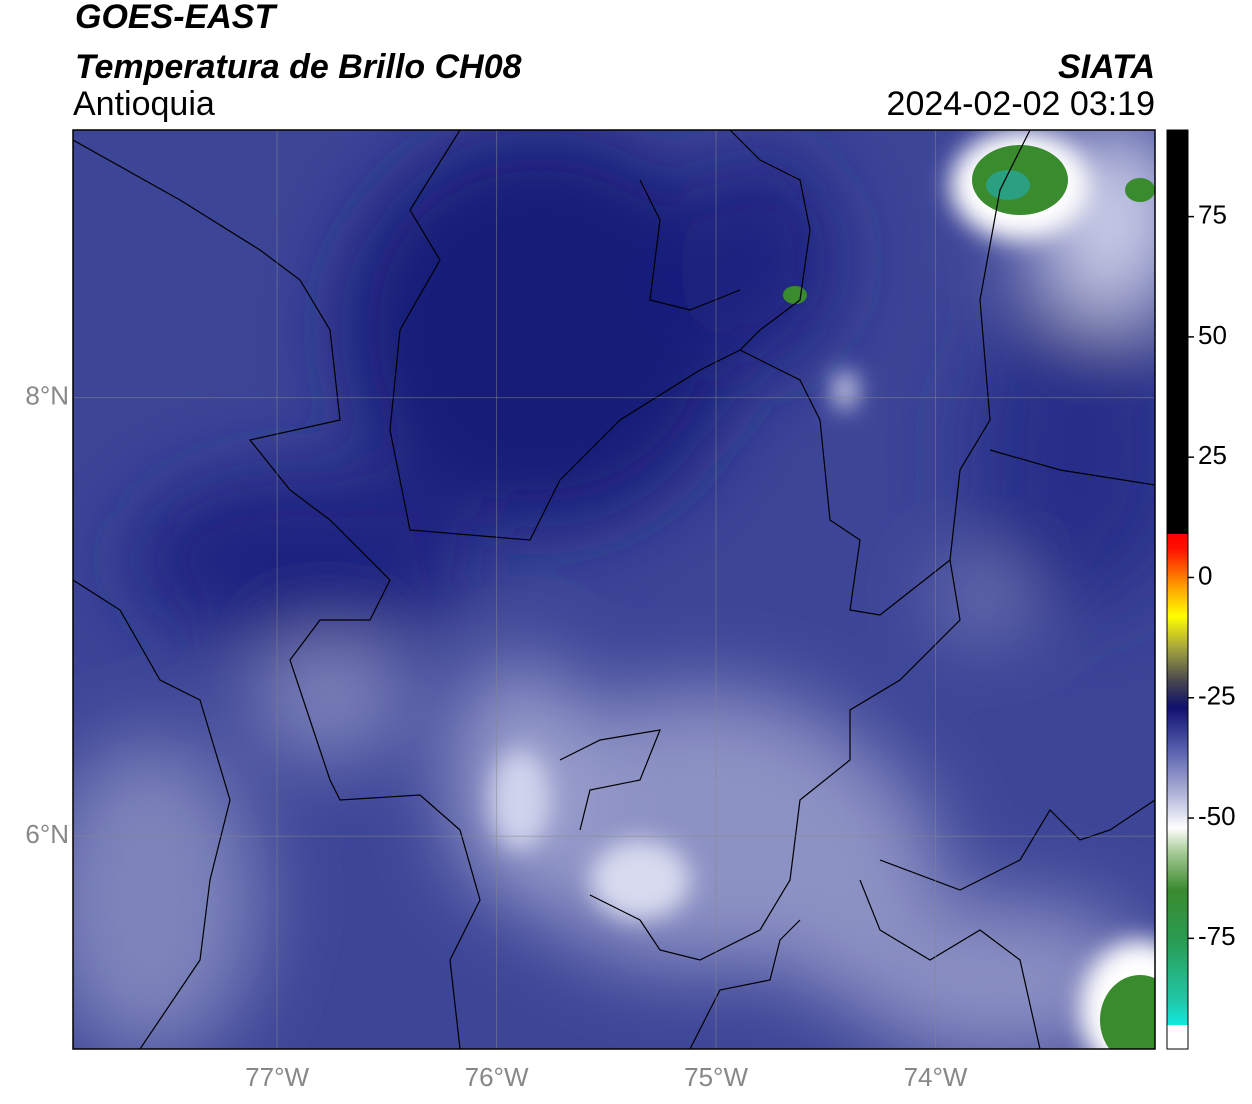  I want to click on colorbar-tick-label: 25, so click(1212, 455).